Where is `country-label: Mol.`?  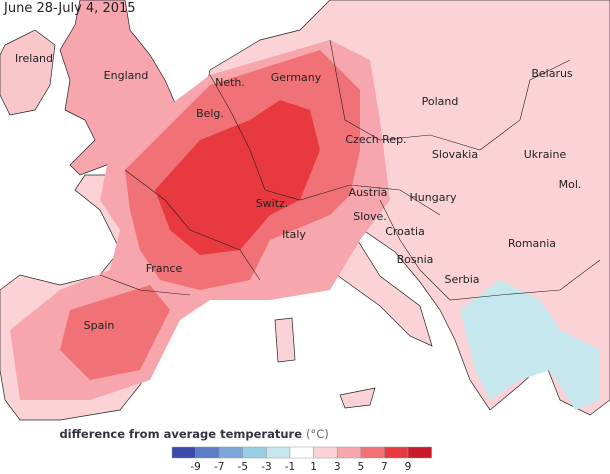 country-label: Mol. is located at coordinates (570, 184).